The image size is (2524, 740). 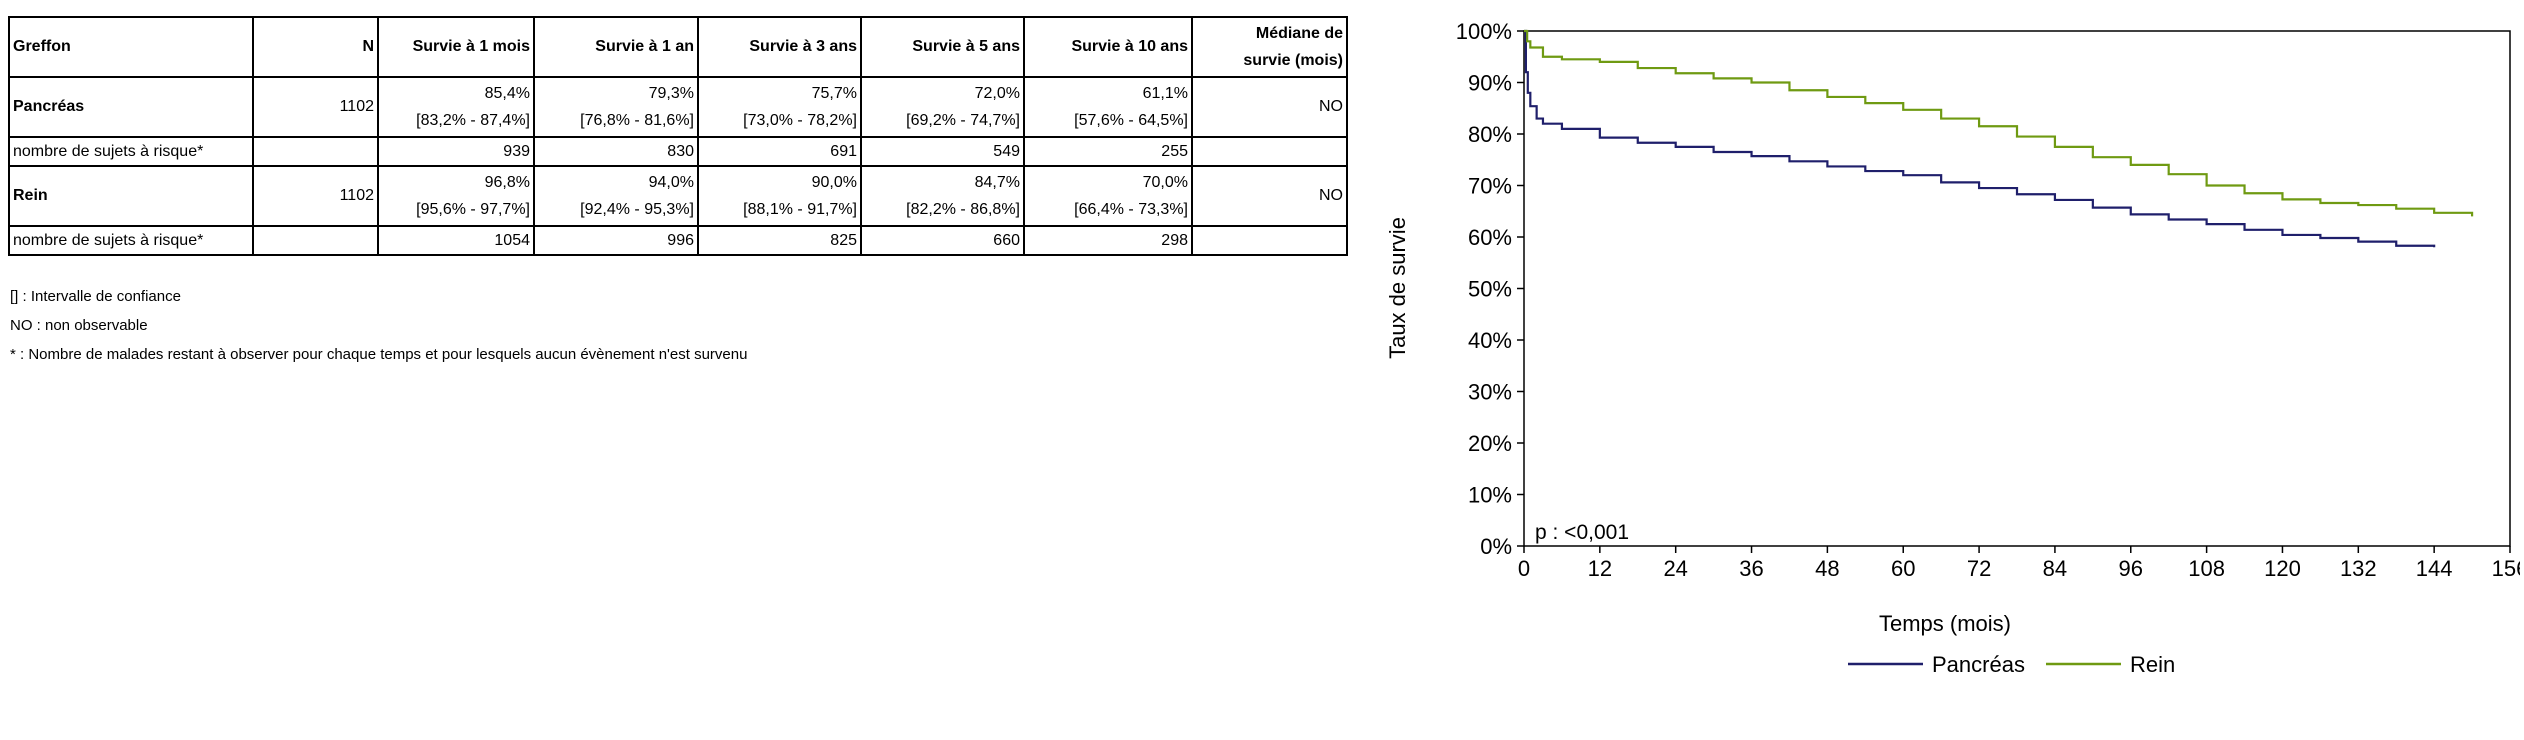 What do you see at coordinates (637, 120) in the screenshot?
I see `ci: [76,8% - 81,6%]` at bounding box center [637, 120].